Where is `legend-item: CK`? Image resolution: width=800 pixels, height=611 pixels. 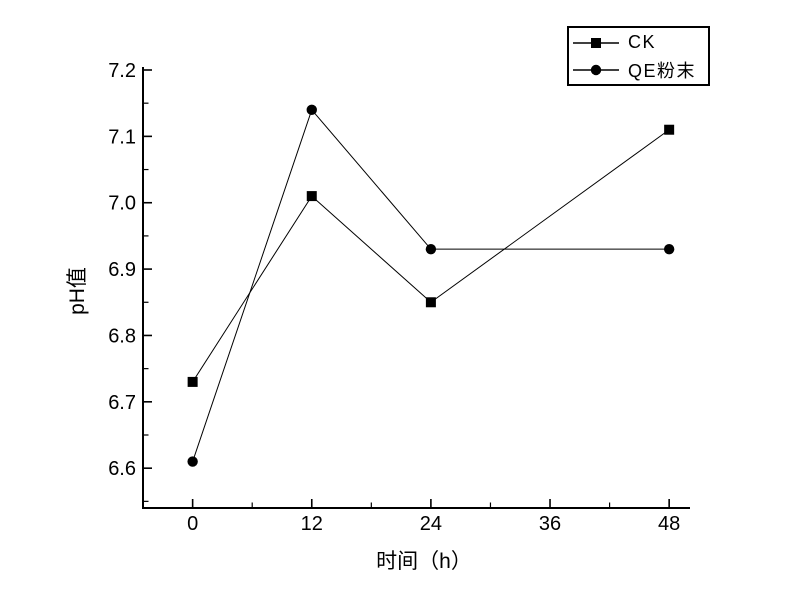
legend-item: CK is located at coordinates (640, 42).